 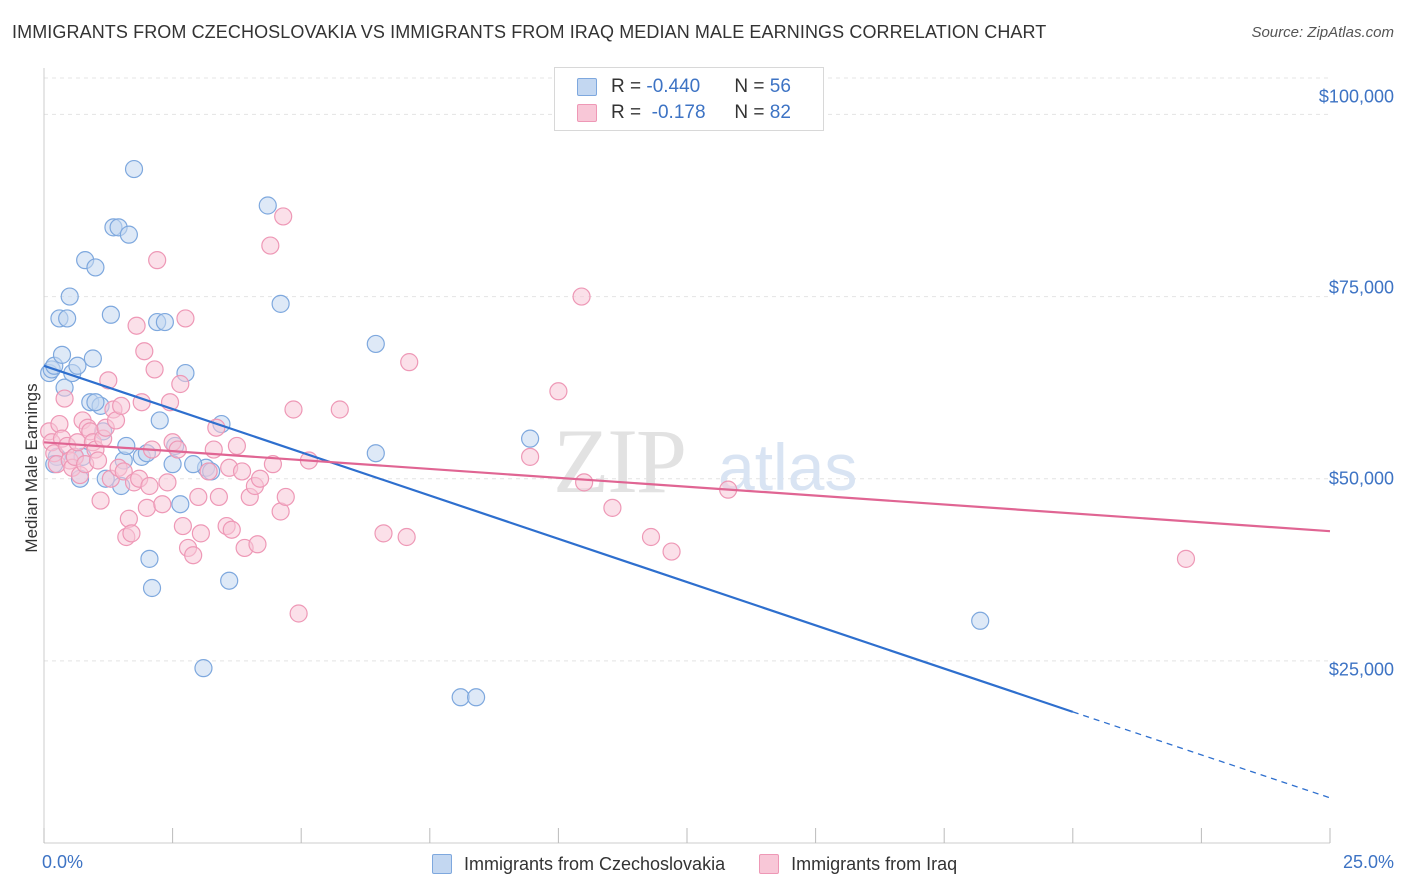 What do you see at coordinates (705, 461) in the screenshot?
I see `zipatlas-watermark: ZIP atlas` at bounding box center [705, 461].